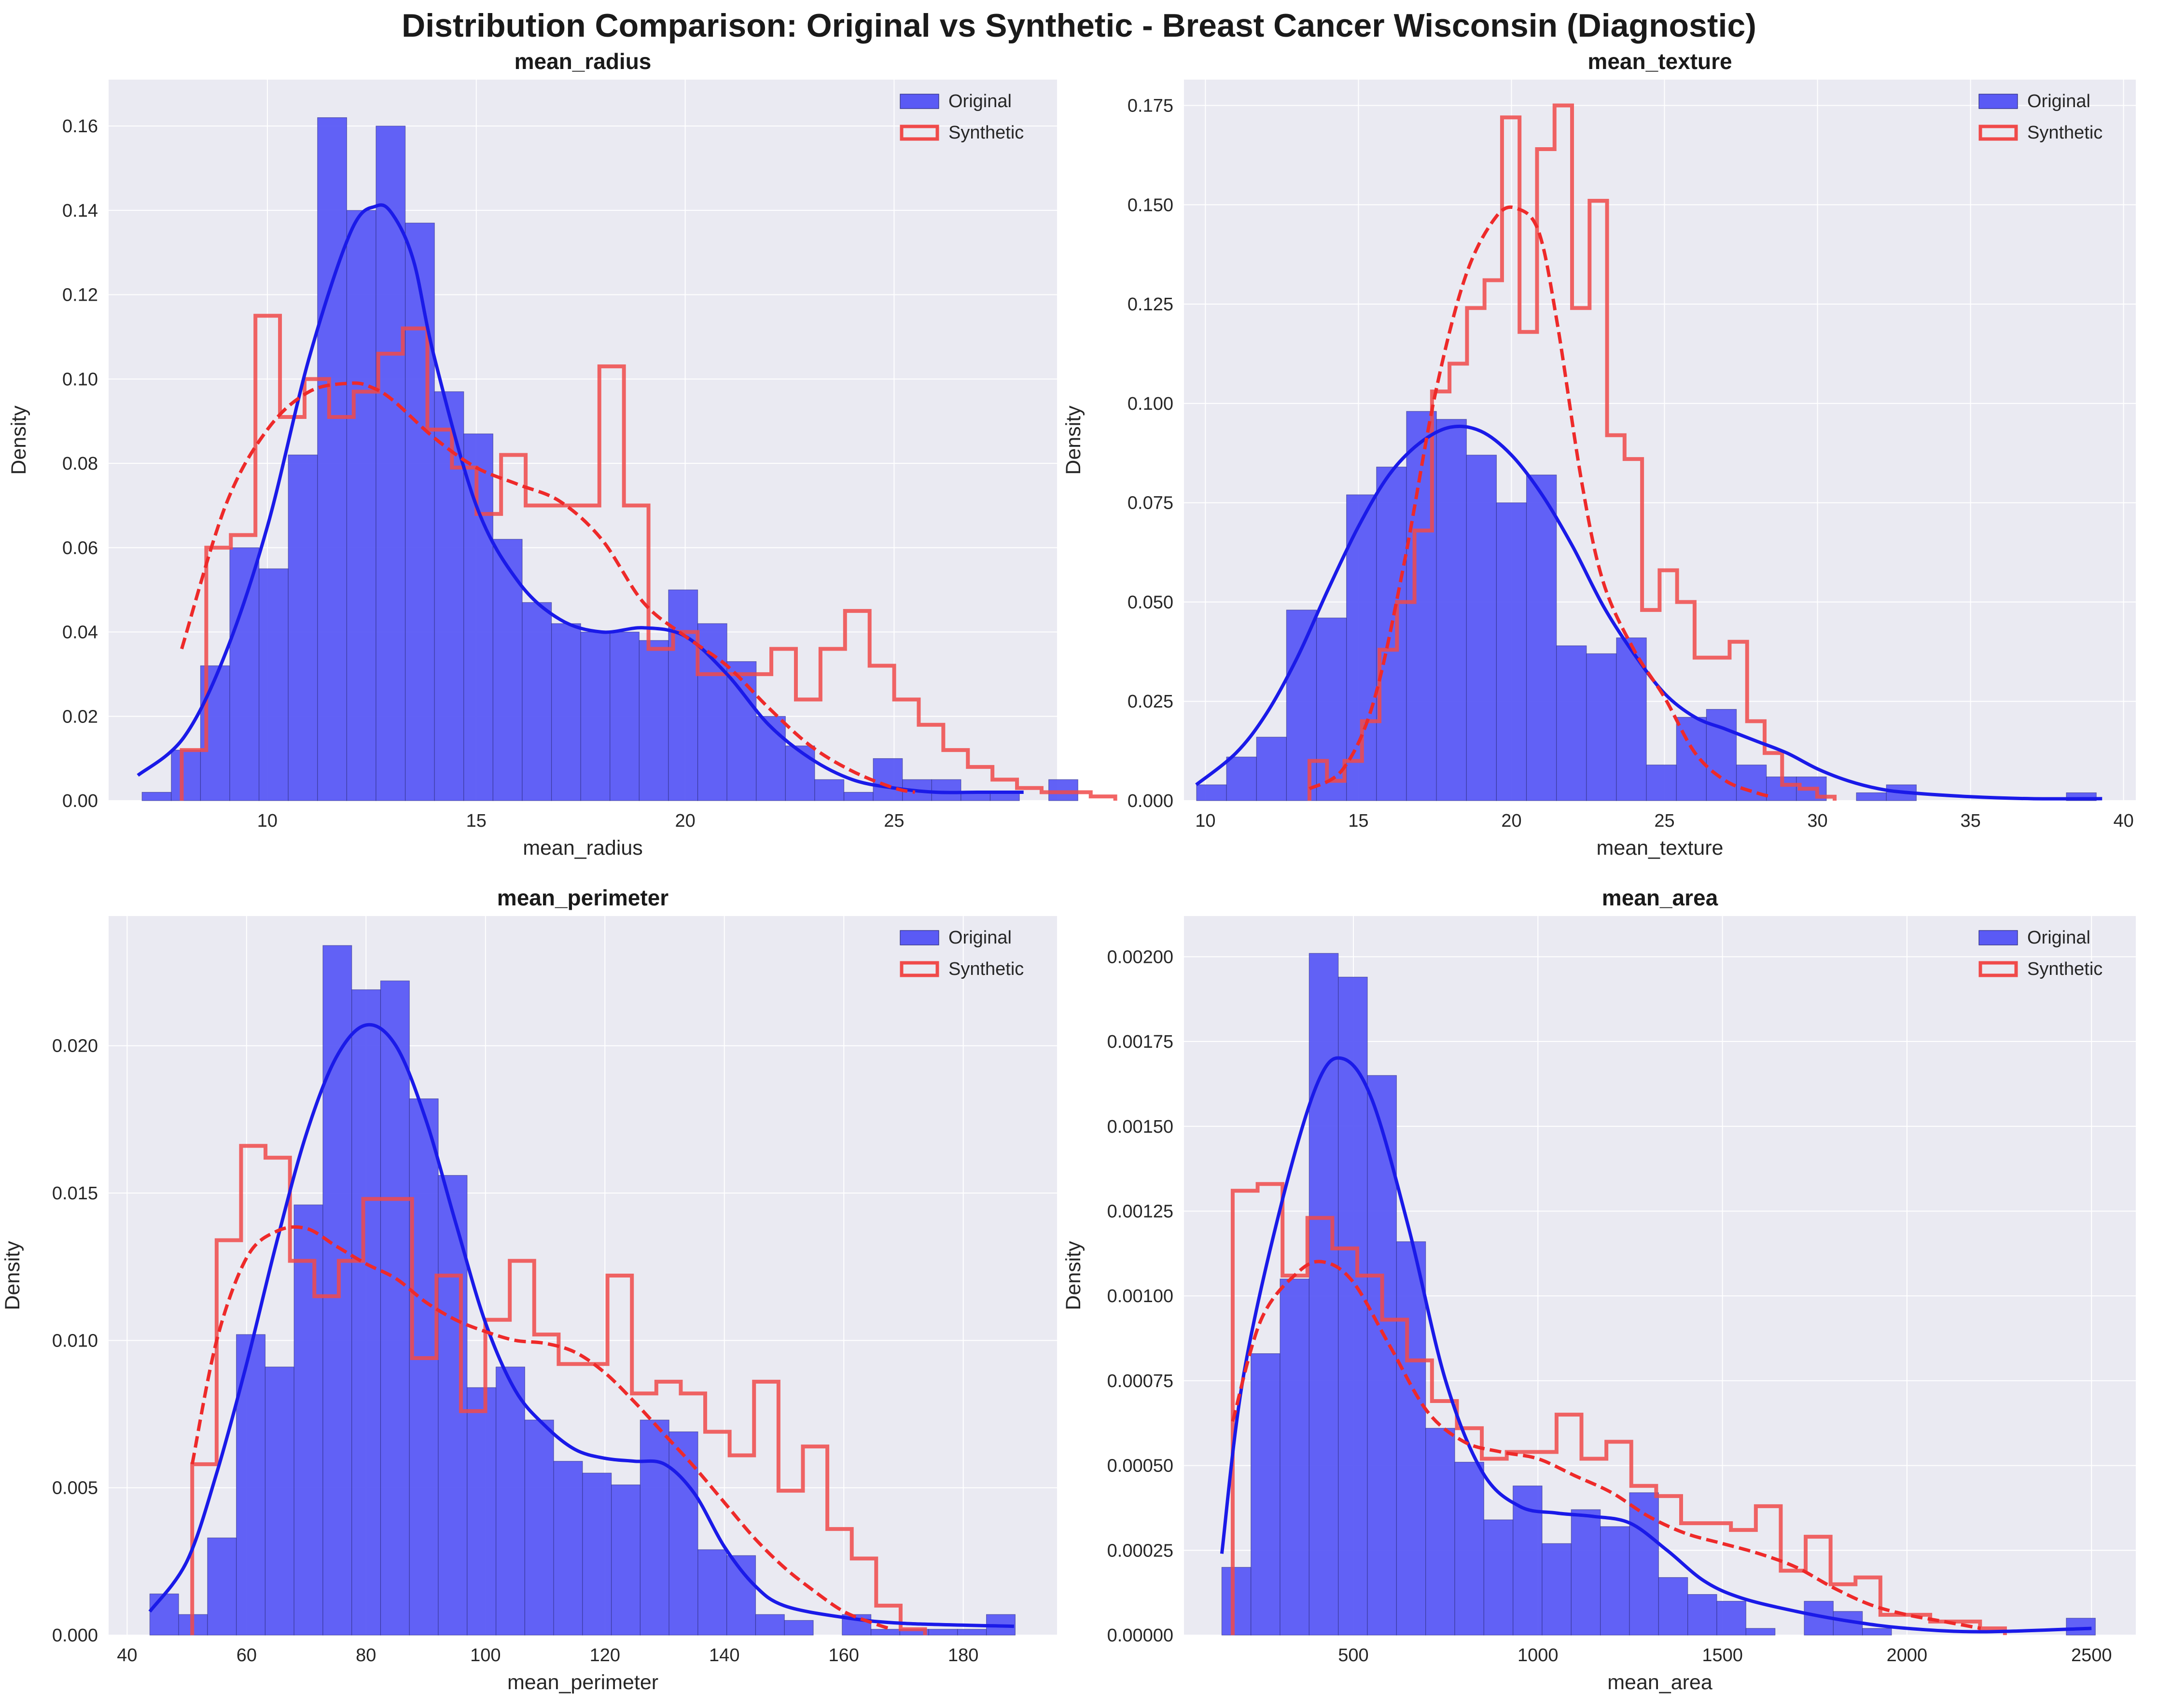 The width and height of the screenshot is (2158, 1708). I want to click on x-tick-label: 80, so click(366, 1655).